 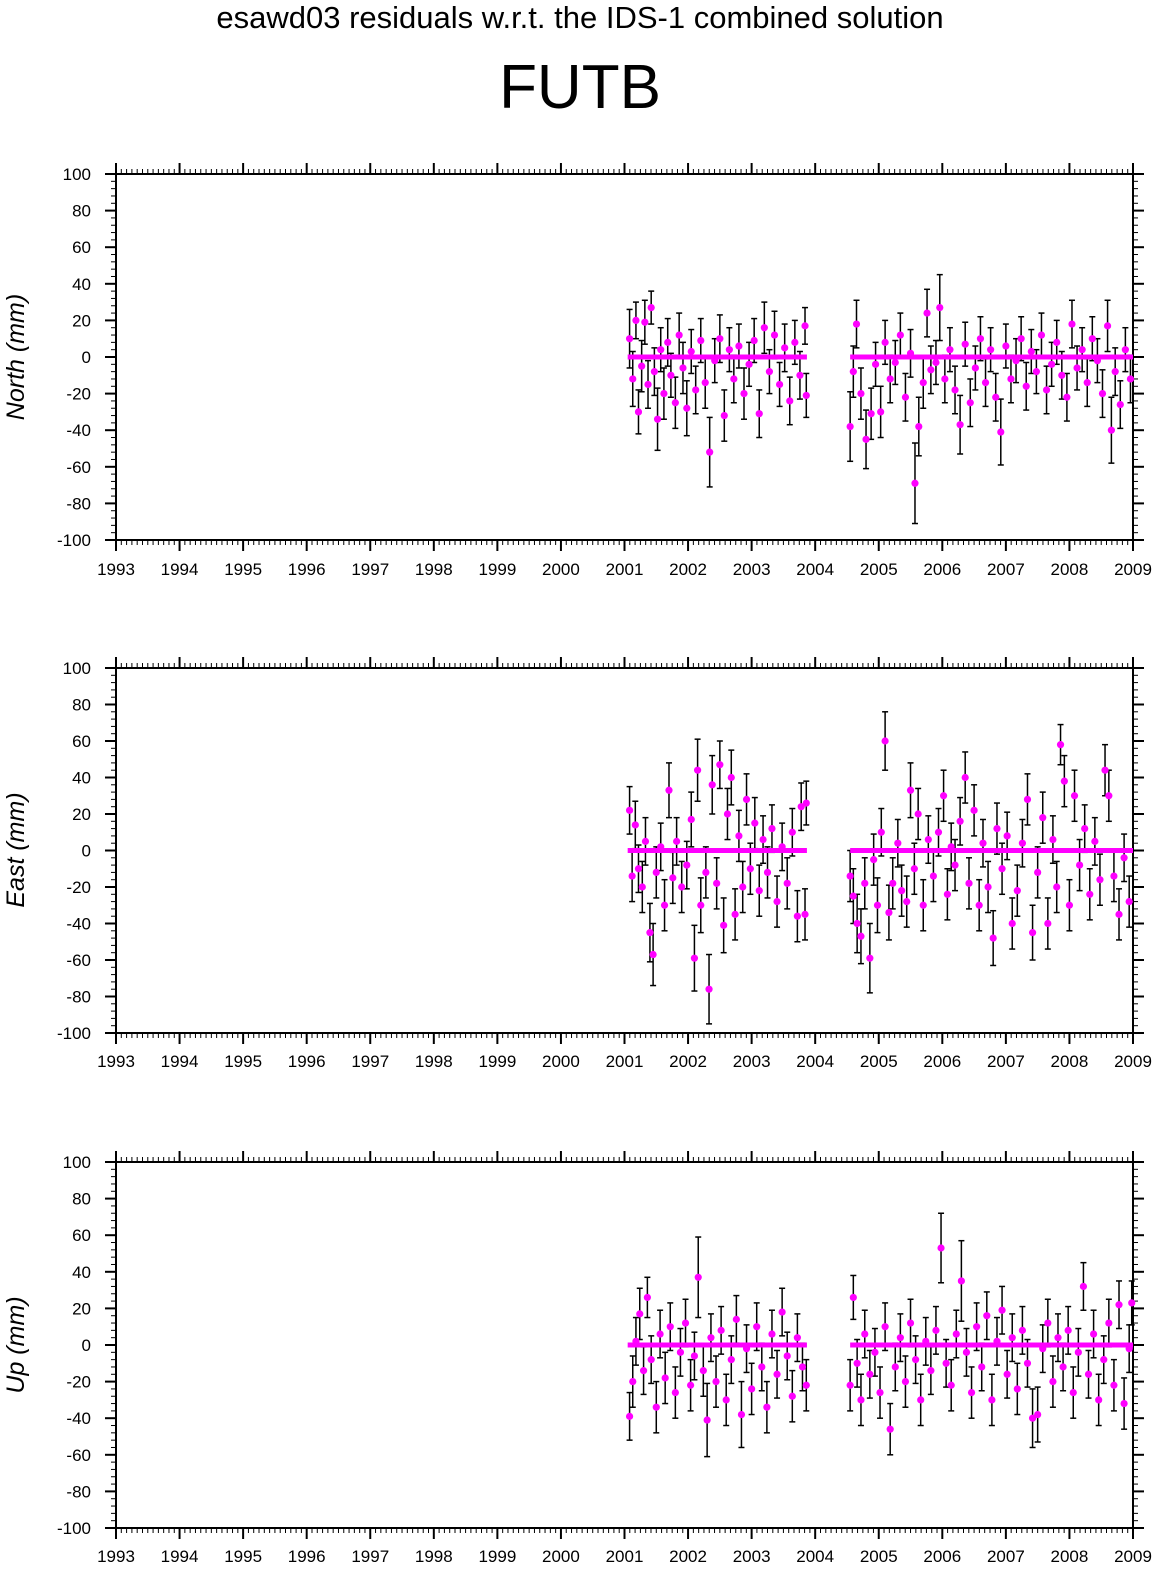 What do you see at coordinates (243, 569) in the screenshot?
I see `x-tick-label: 1995` at bounding box center [243, 569].